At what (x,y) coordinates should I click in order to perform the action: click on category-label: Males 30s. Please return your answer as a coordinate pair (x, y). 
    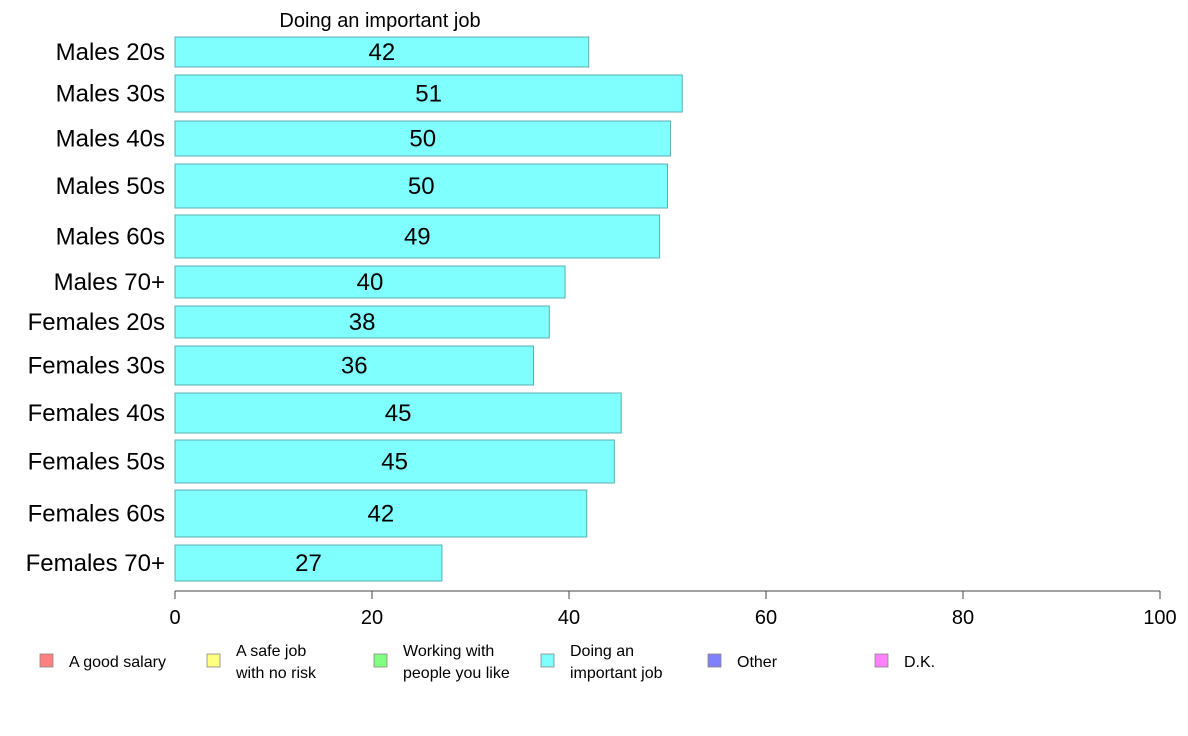
    Looking at the image, I should click on (110, 94).